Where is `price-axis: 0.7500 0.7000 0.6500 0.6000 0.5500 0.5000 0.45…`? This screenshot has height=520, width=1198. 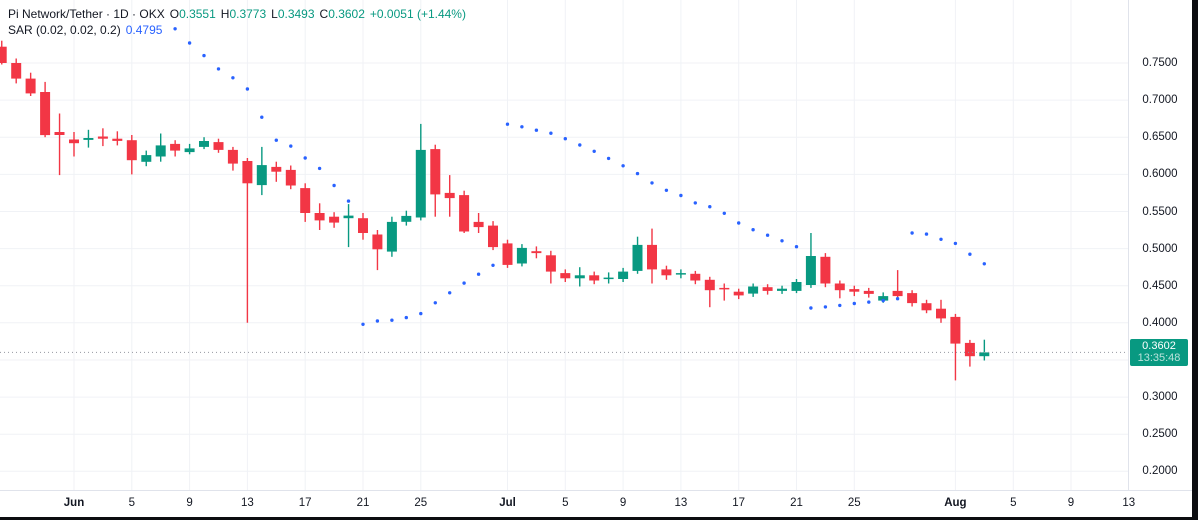 price-axis: 0.7500 0.7000 0.6500 0.6000 0.5500 0.5000 0.45… is located at coordinates (1160, 245).